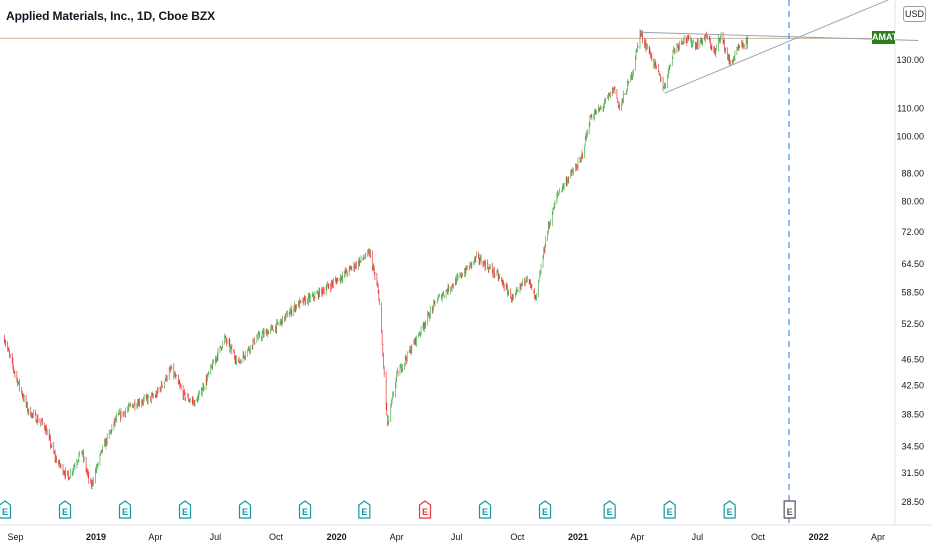 This screenshot has width=932, height=550. I want to click on y-tick-label: 58.50, so click(912, 293).